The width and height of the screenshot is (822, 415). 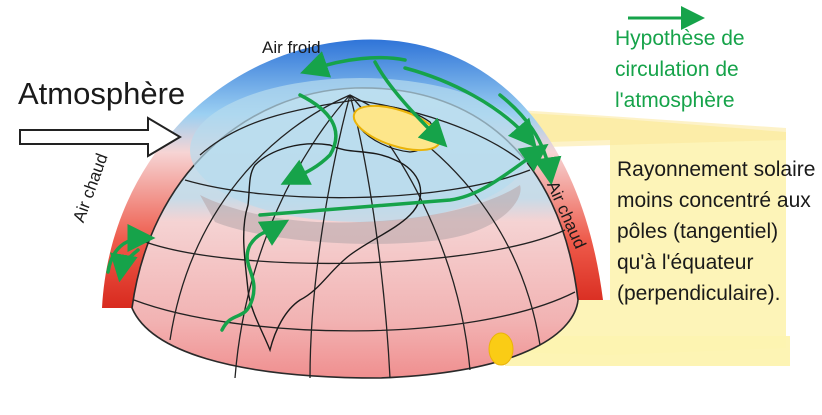 I want to click on arrow-right-drop, so click(x=530, y=139).